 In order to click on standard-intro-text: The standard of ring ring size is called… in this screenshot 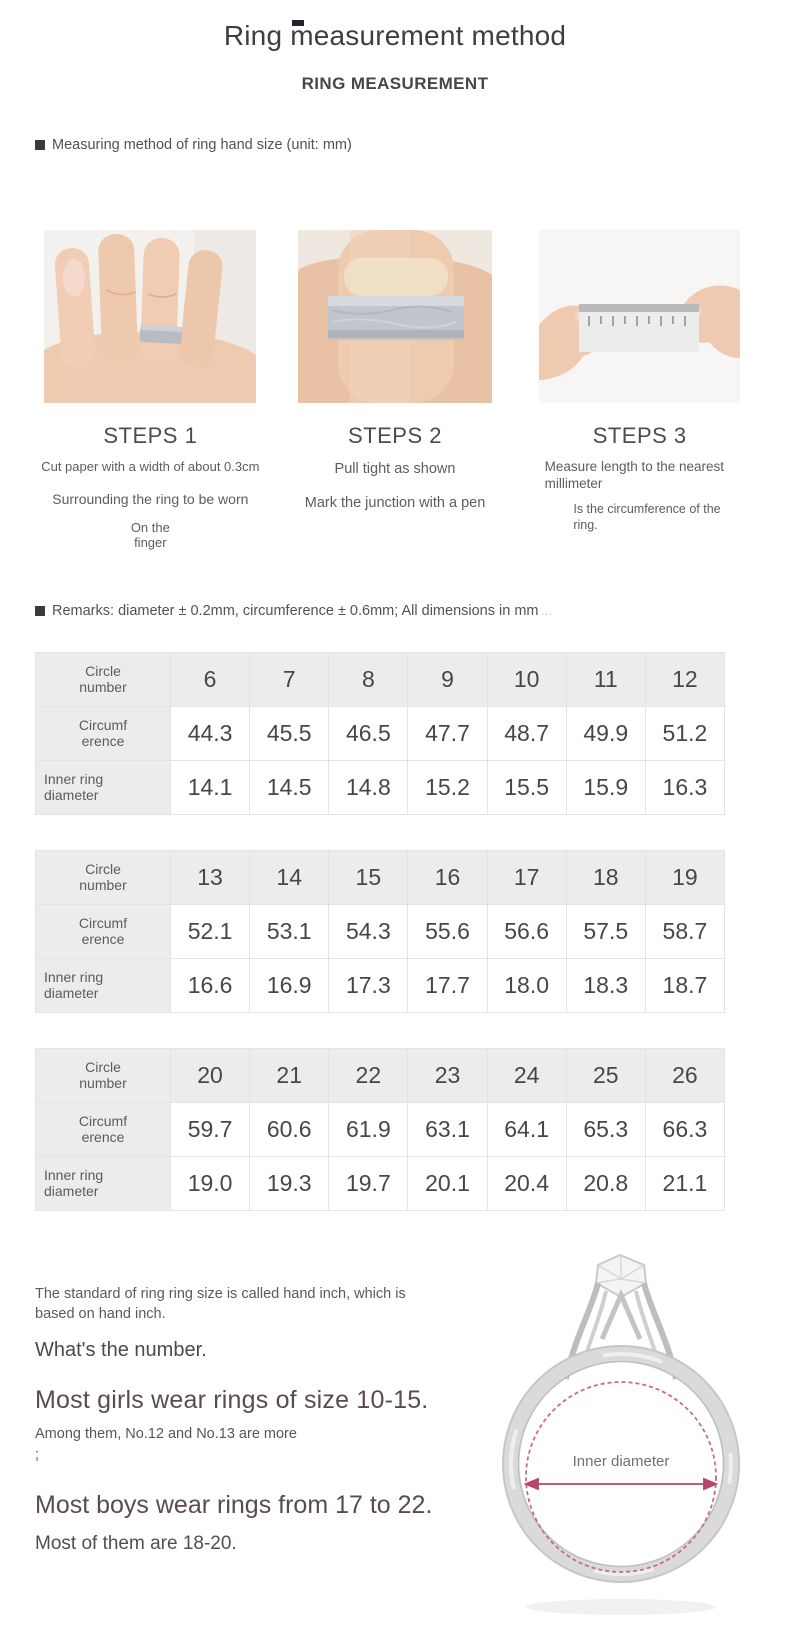, I will do `click(220, 1304)`.